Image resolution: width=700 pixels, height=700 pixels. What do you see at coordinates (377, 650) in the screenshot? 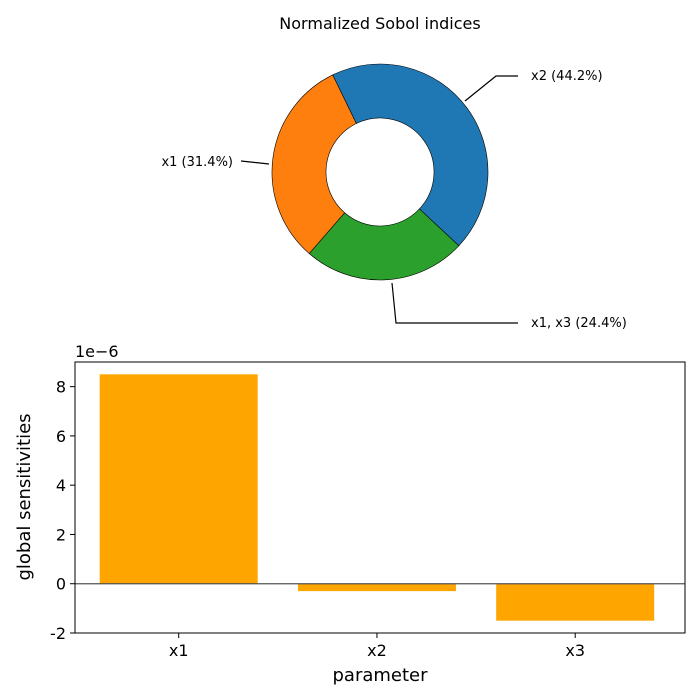
I see `x-tick-label: x2` at bounding box center [377, 650].